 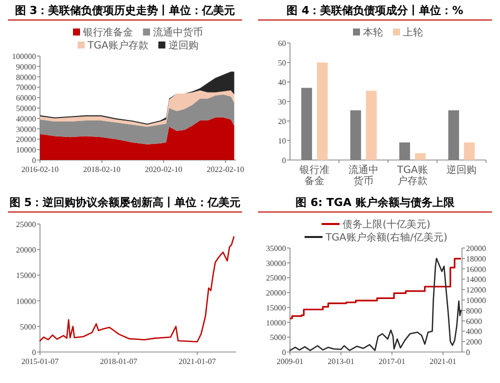 What do you see at coordinates (290, 361) in the screenshot?
I see `x-tick-label: 2009-01` at bounding box center [290, 361].